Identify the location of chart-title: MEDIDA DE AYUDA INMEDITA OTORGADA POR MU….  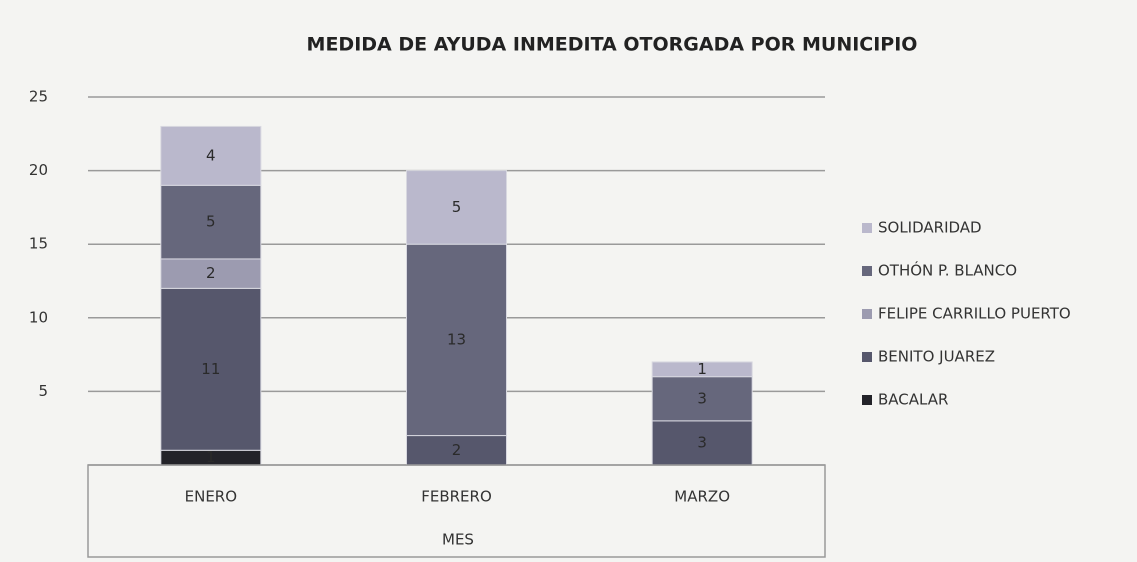
(612, 45).